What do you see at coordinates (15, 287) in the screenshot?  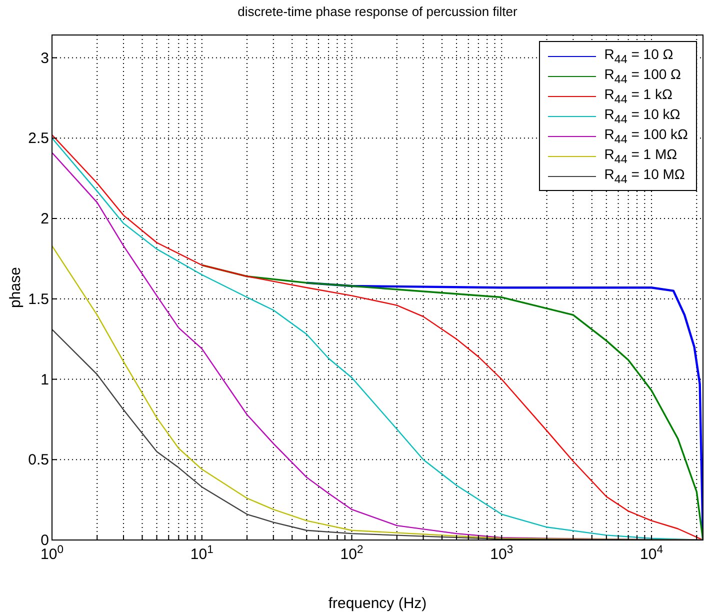 I see `y-axis-title: phase` at bounding box center [15, 287].